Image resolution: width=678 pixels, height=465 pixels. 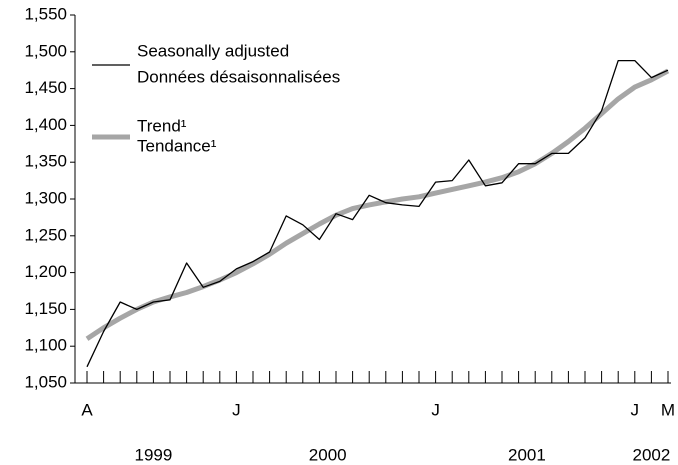 I want to click on y-tick-label: 1,400, so click(x=45, y=124).